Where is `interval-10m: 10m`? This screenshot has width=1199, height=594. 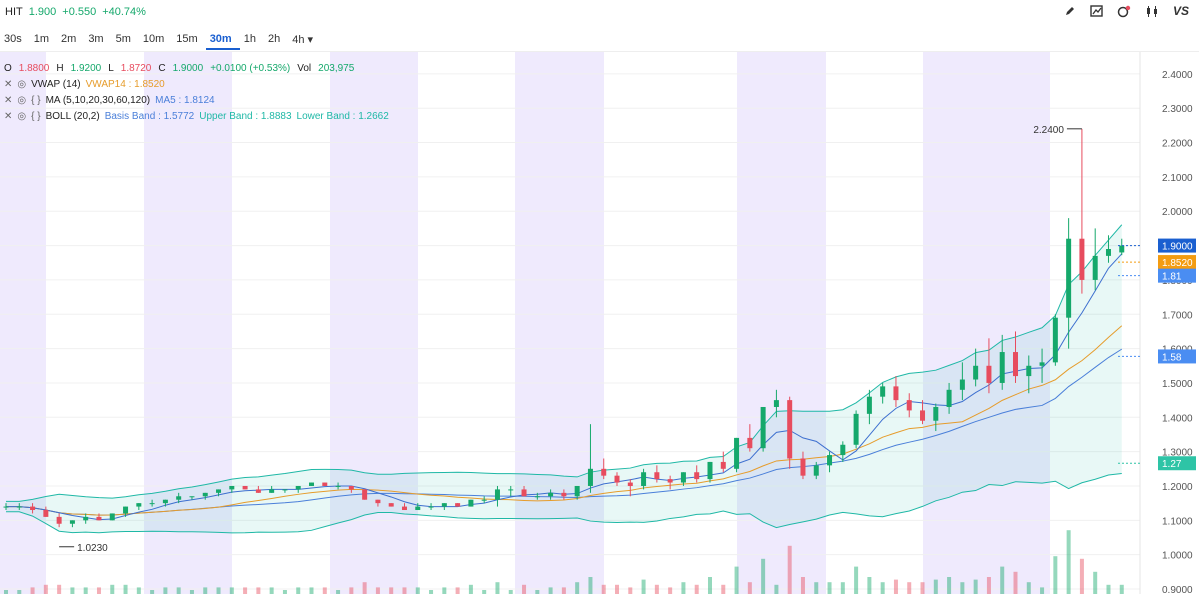
interval-10m: 10m is located at coordinates (153, 39).